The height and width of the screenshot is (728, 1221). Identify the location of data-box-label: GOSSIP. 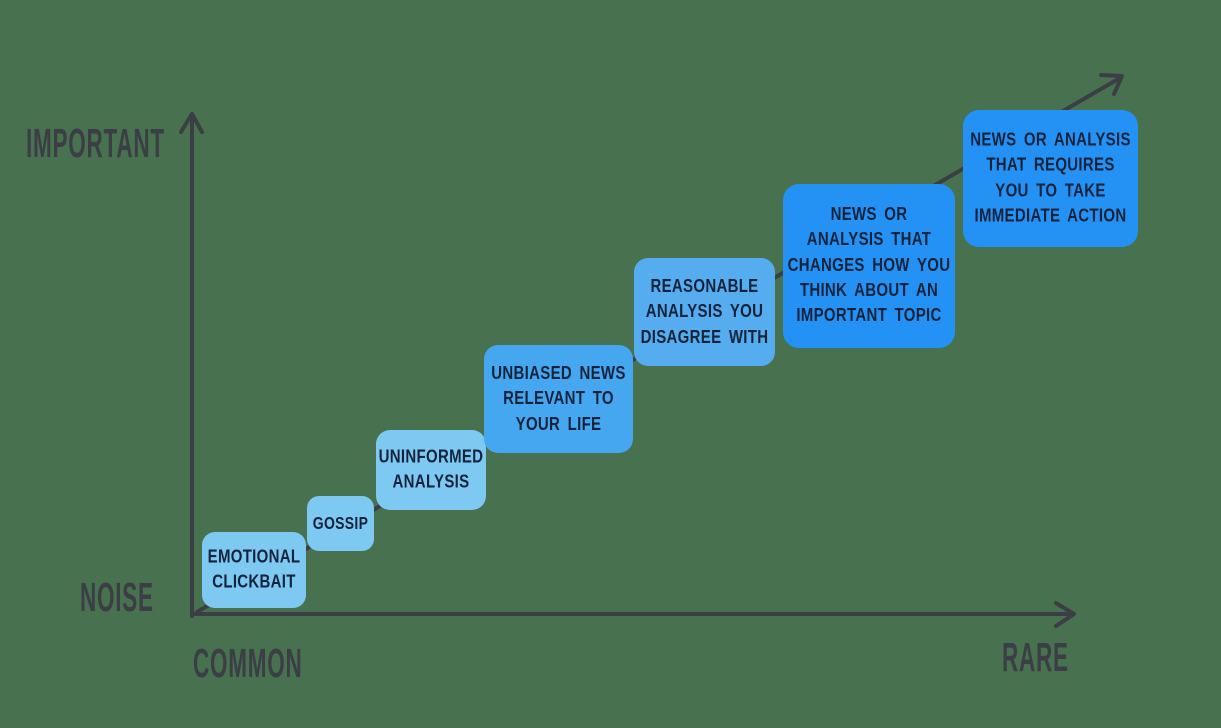
(340, 522).